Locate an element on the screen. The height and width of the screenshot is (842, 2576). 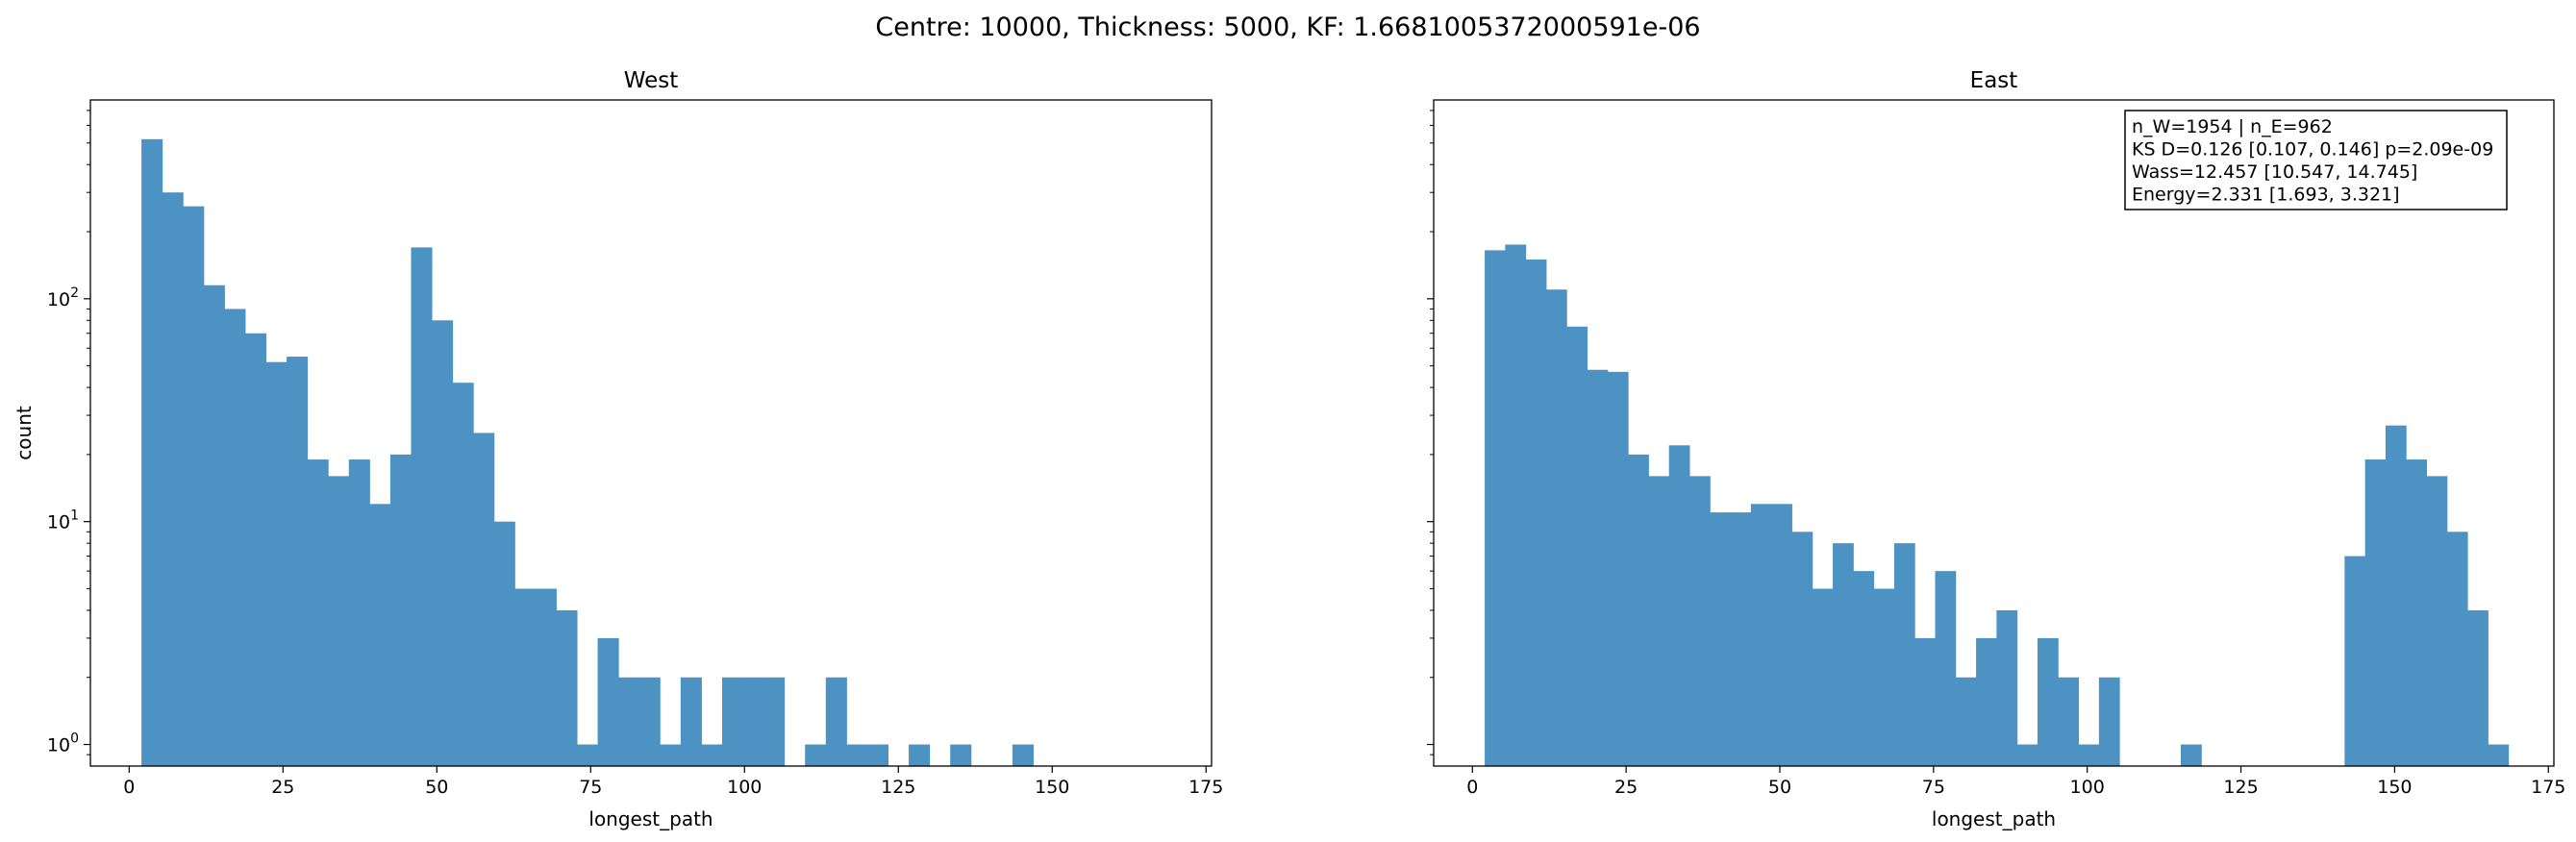
stats-annotation-line: n_W=1954 | n_E=962 is located at coordinates (2232, 126).